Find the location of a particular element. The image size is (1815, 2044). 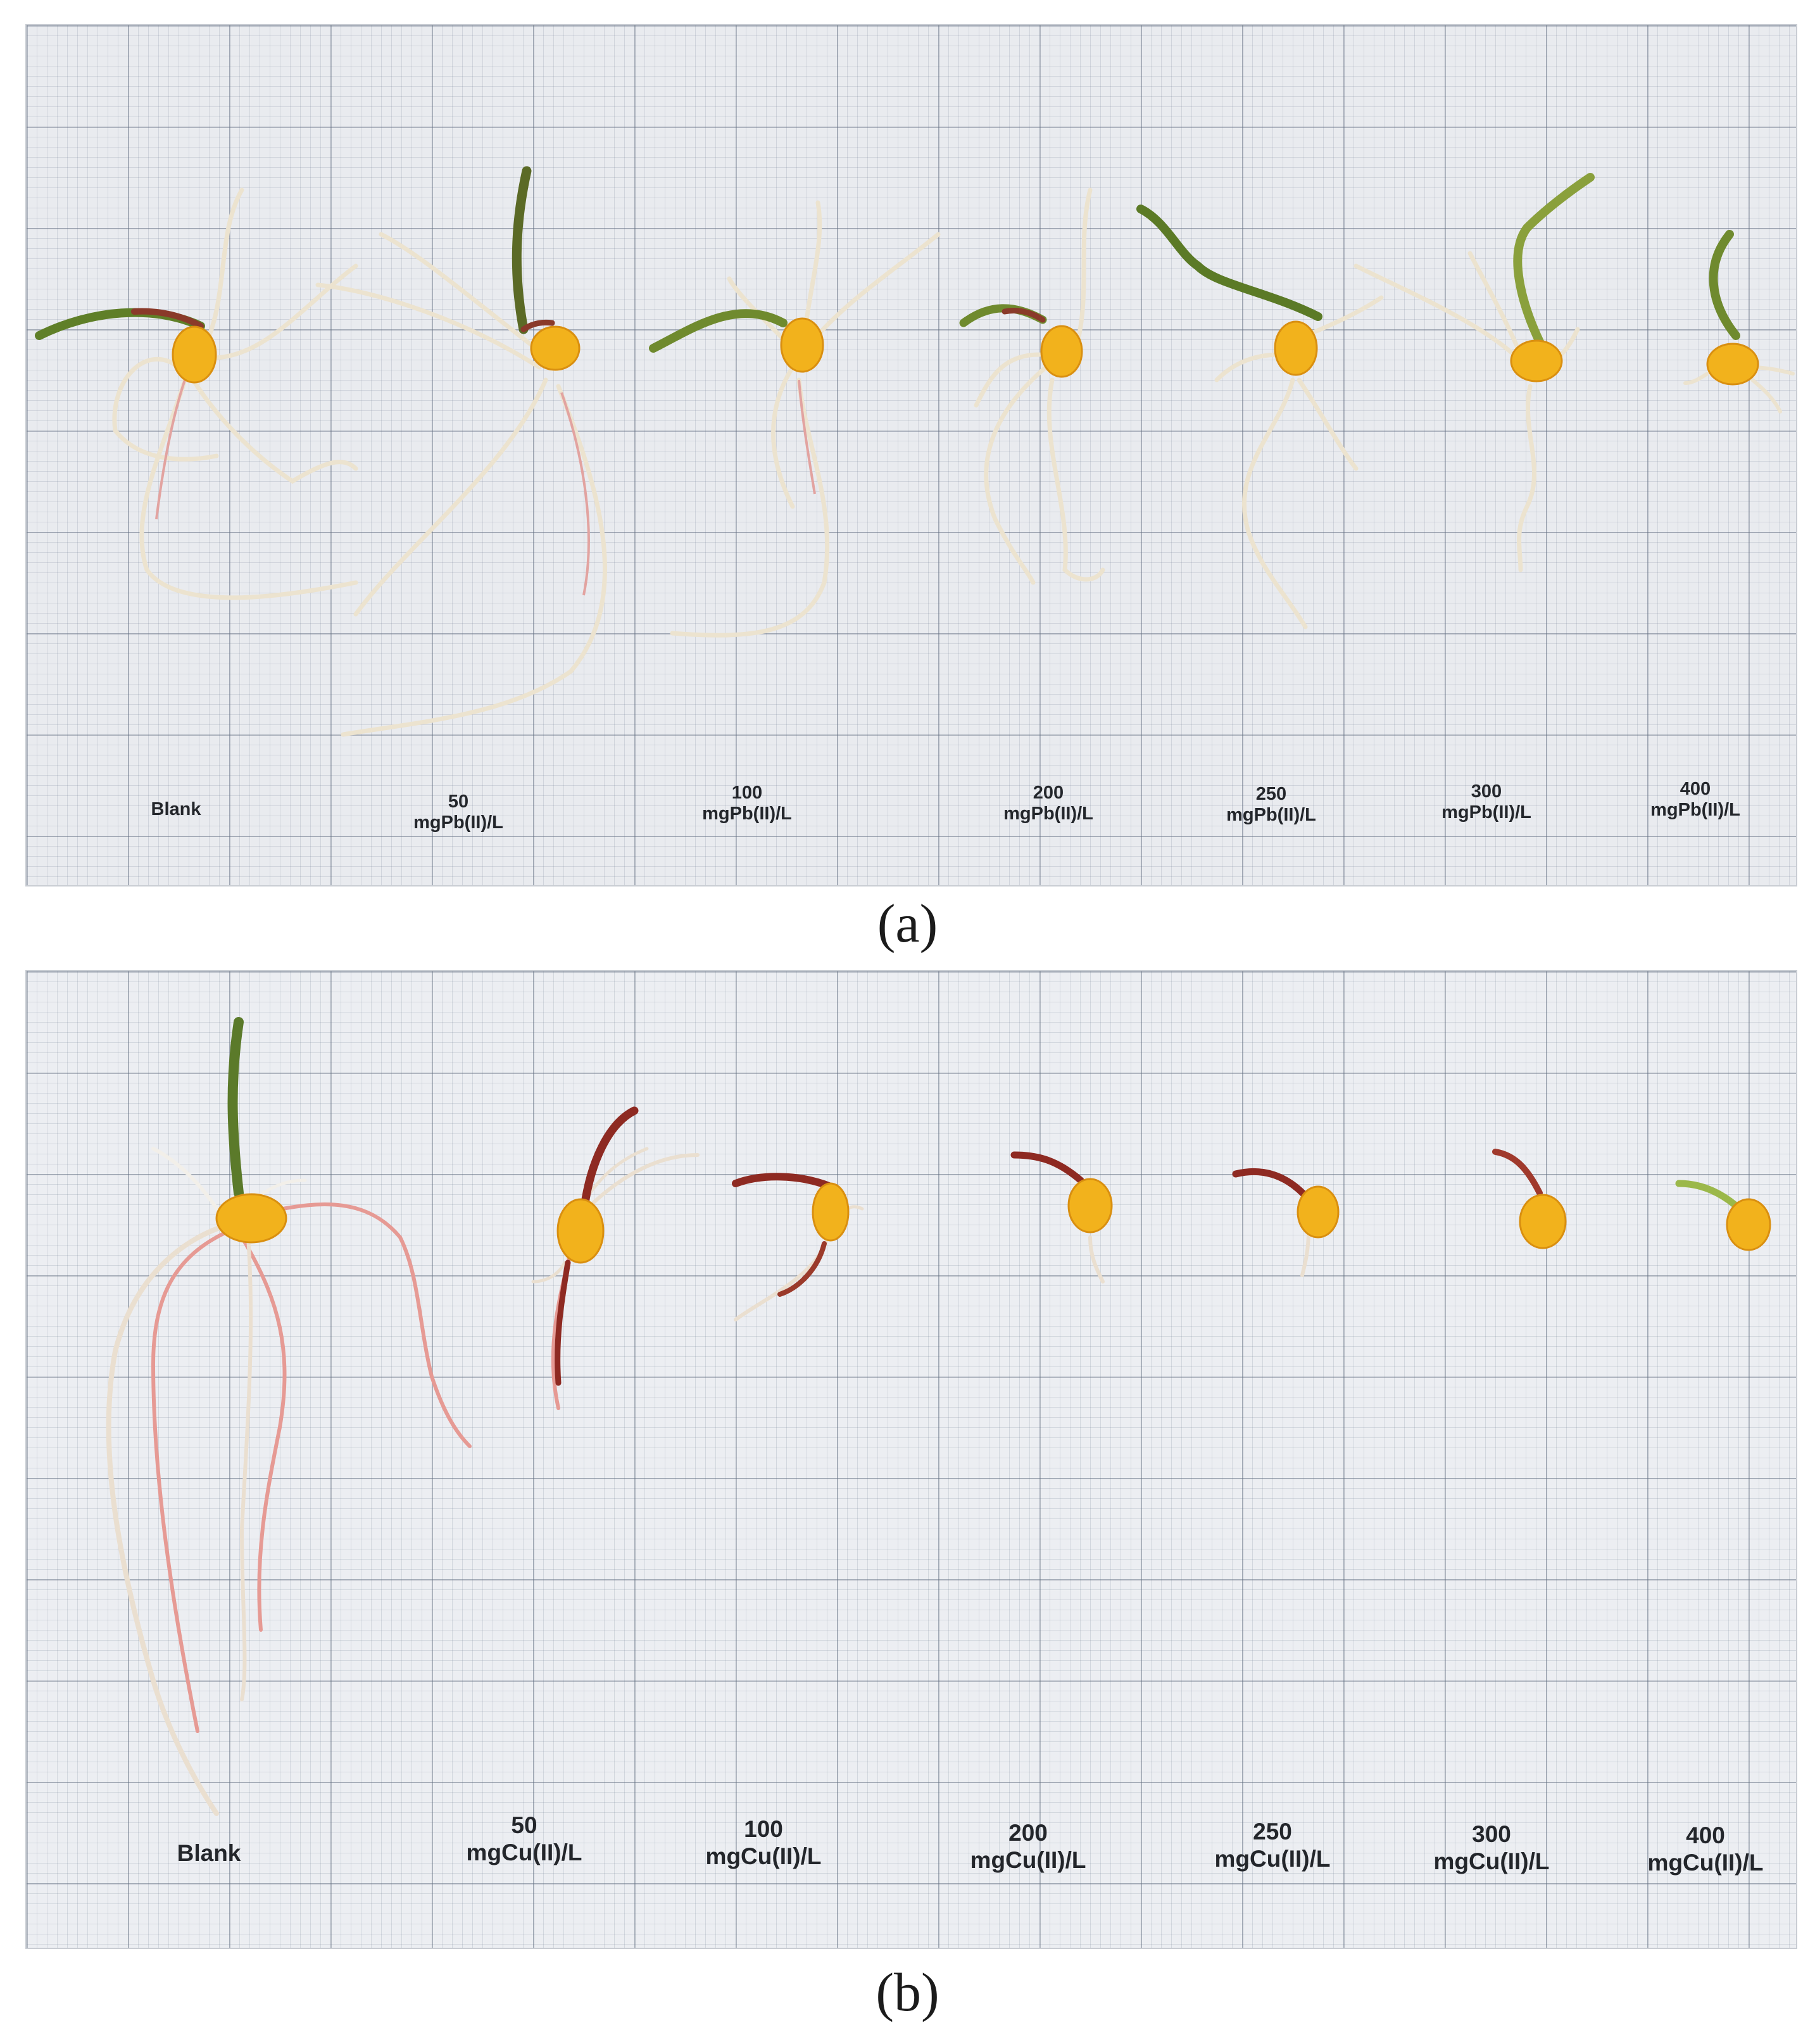

label-cu-200: 200 mgCu(II)/L is located at coordinates (1028, 1847).